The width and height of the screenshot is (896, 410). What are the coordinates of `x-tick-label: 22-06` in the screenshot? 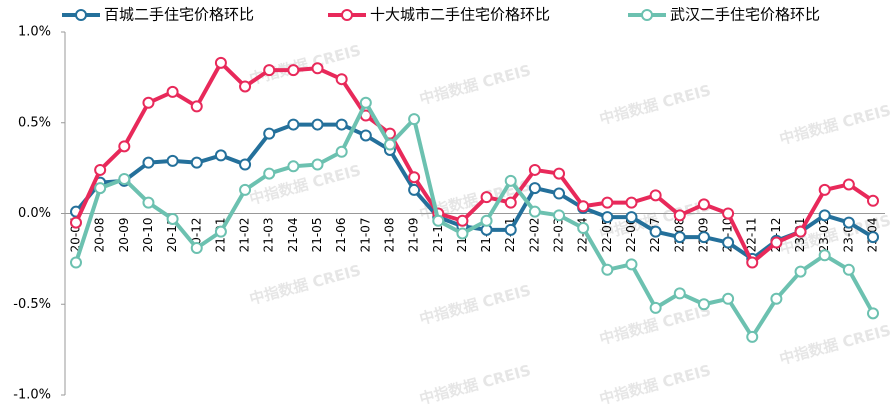 It's located at (631, 235).